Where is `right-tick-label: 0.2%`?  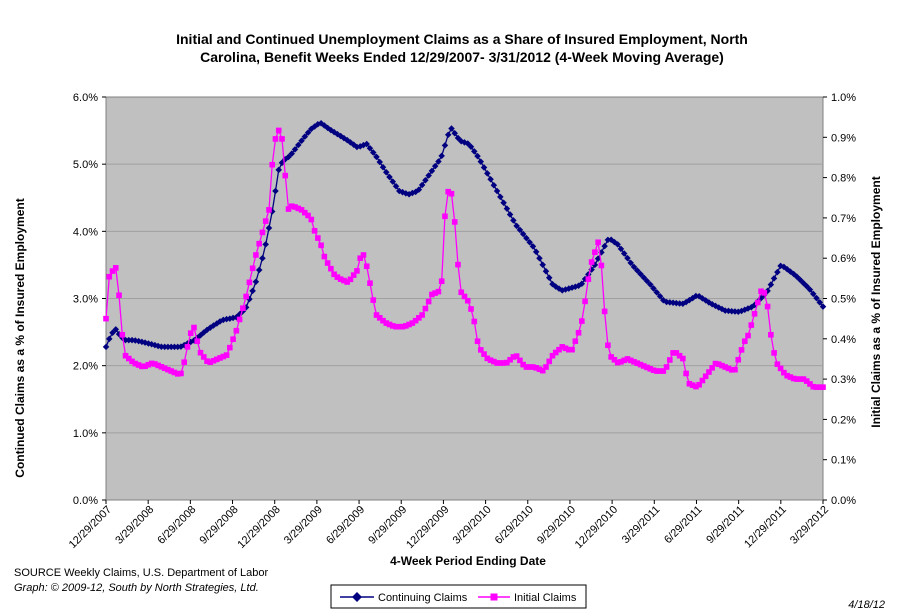
right-tick-label: 0.2% is located at coordinates (843, 420).